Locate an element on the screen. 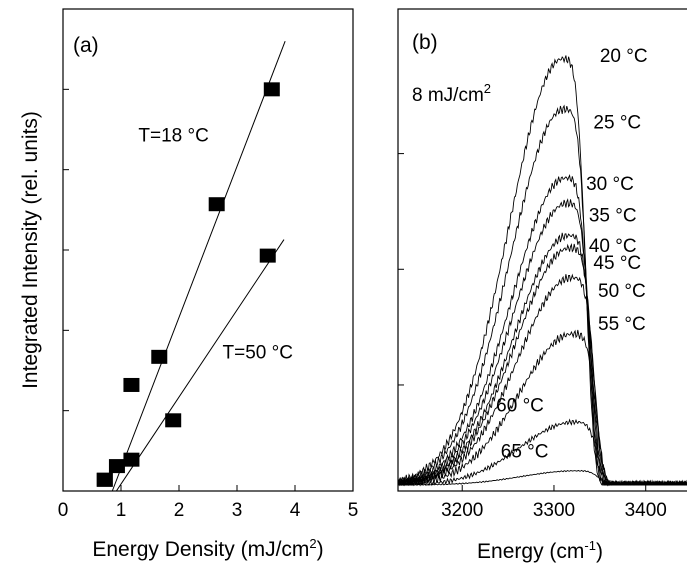  x-tick-label-2: 3400 is located at coordinates (646, 510).